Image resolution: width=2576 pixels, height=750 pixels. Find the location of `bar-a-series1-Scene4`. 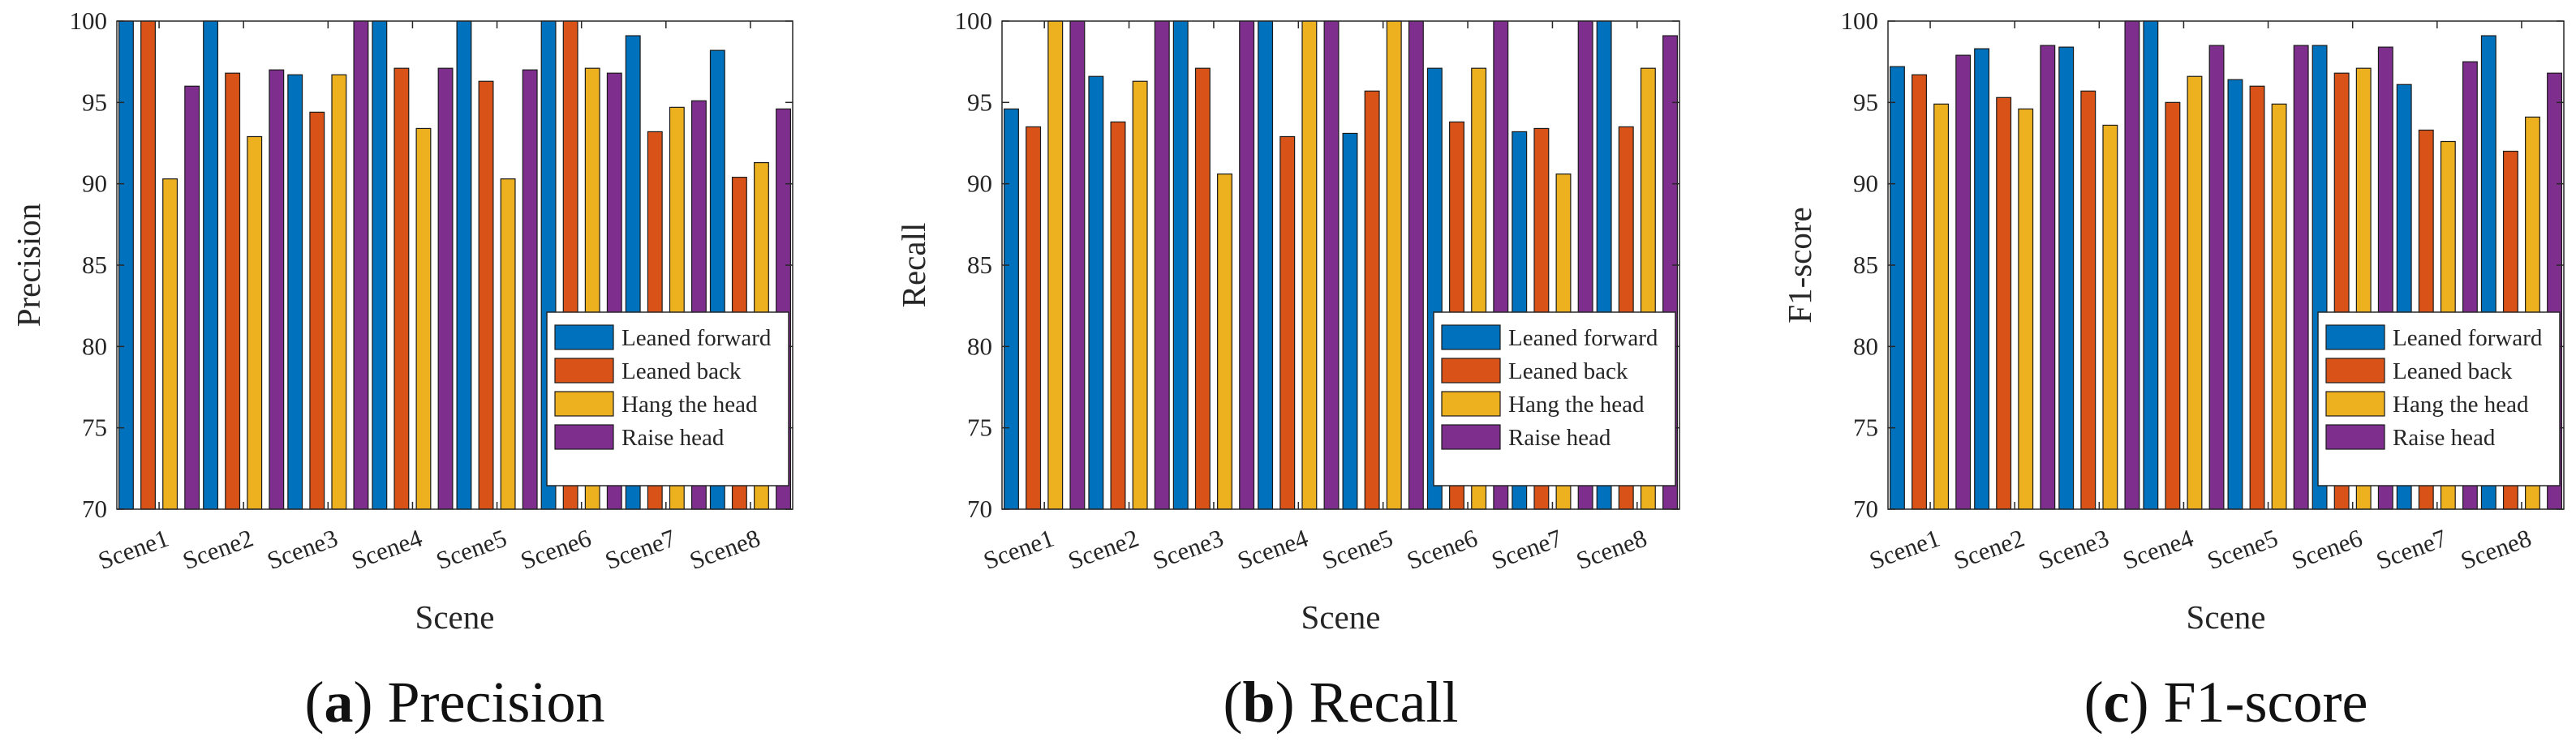

bar-a-series1-Scene4 is located at coordinates (380, 265).